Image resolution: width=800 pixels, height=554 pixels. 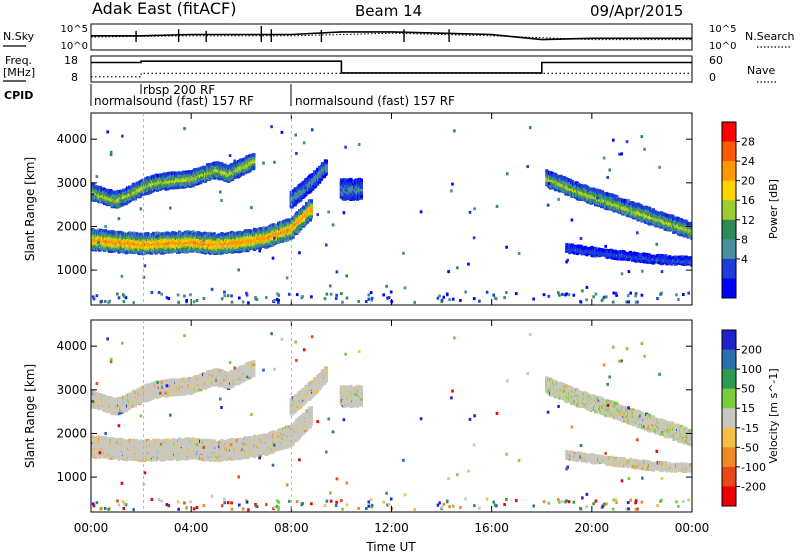 I want to click on nave-tick-bottom: 0, so click(x=712, y=77).